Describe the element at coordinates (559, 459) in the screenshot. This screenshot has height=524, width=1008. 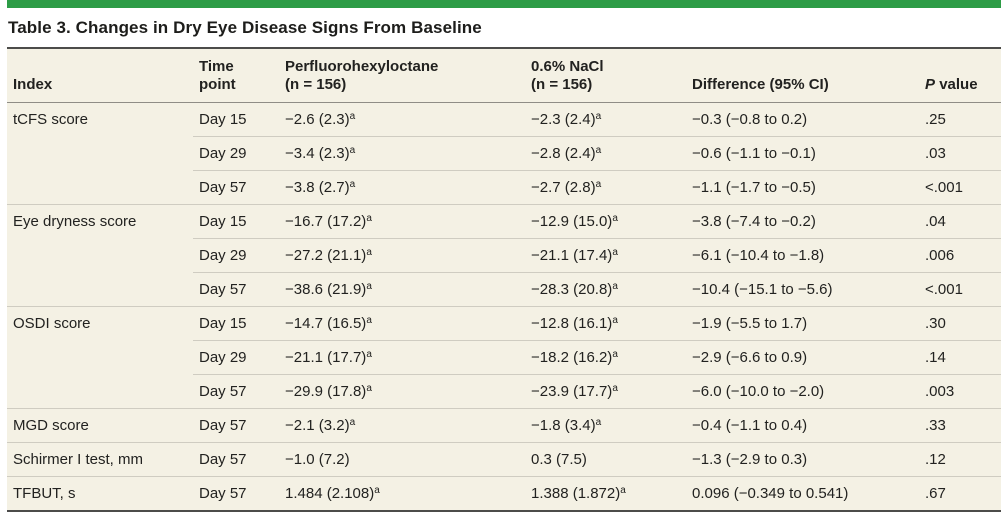
I see `nacl-cell-value: 0.3 (7.5)` at that location.